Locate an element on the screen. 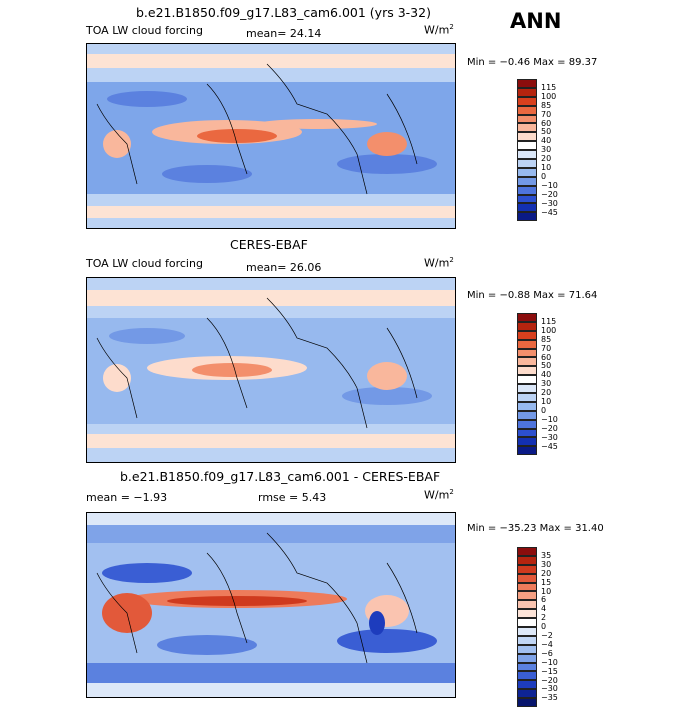 The width and height of the screenshot is (700, 707). colorbar-tick-label: −35 is located at coordinates (549, 698).